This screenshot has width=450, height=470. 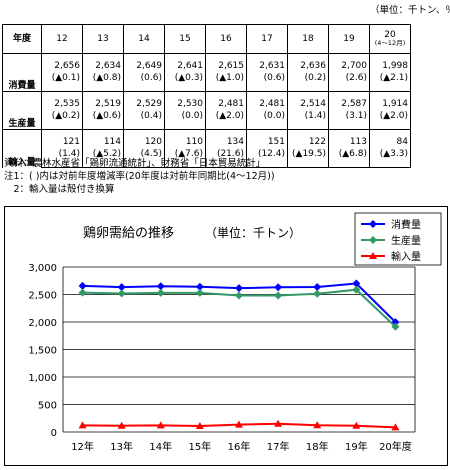 I want to click on y-tick-label: 2,500, so click(x=42, y=296).